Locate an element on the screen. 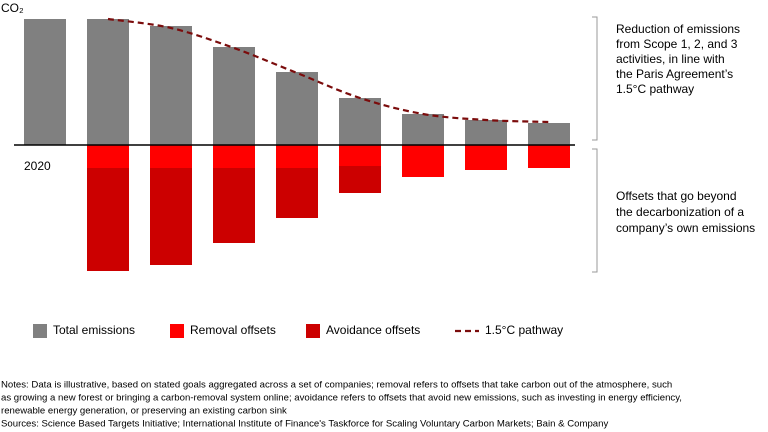 This screenshot has height=432, width=768. annotation: the decarbonization of a is located at coordinates (680, 212).